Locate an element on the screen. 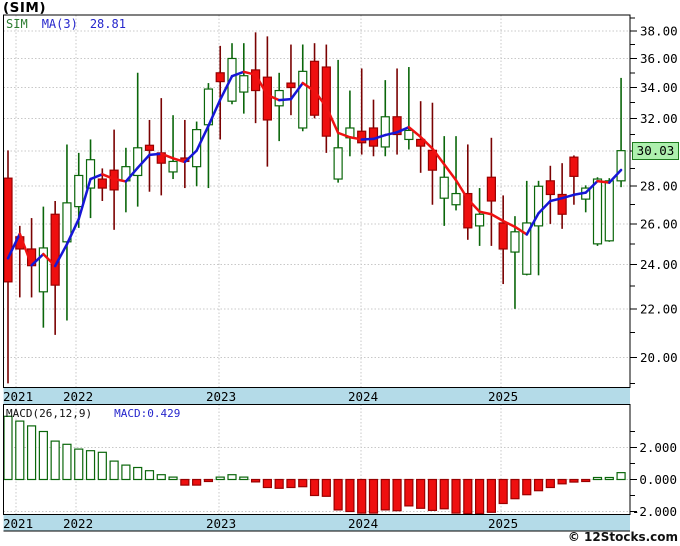 This screenshot has height=546, width=680. year-label: 2024 is located at coordinates (363, 396).